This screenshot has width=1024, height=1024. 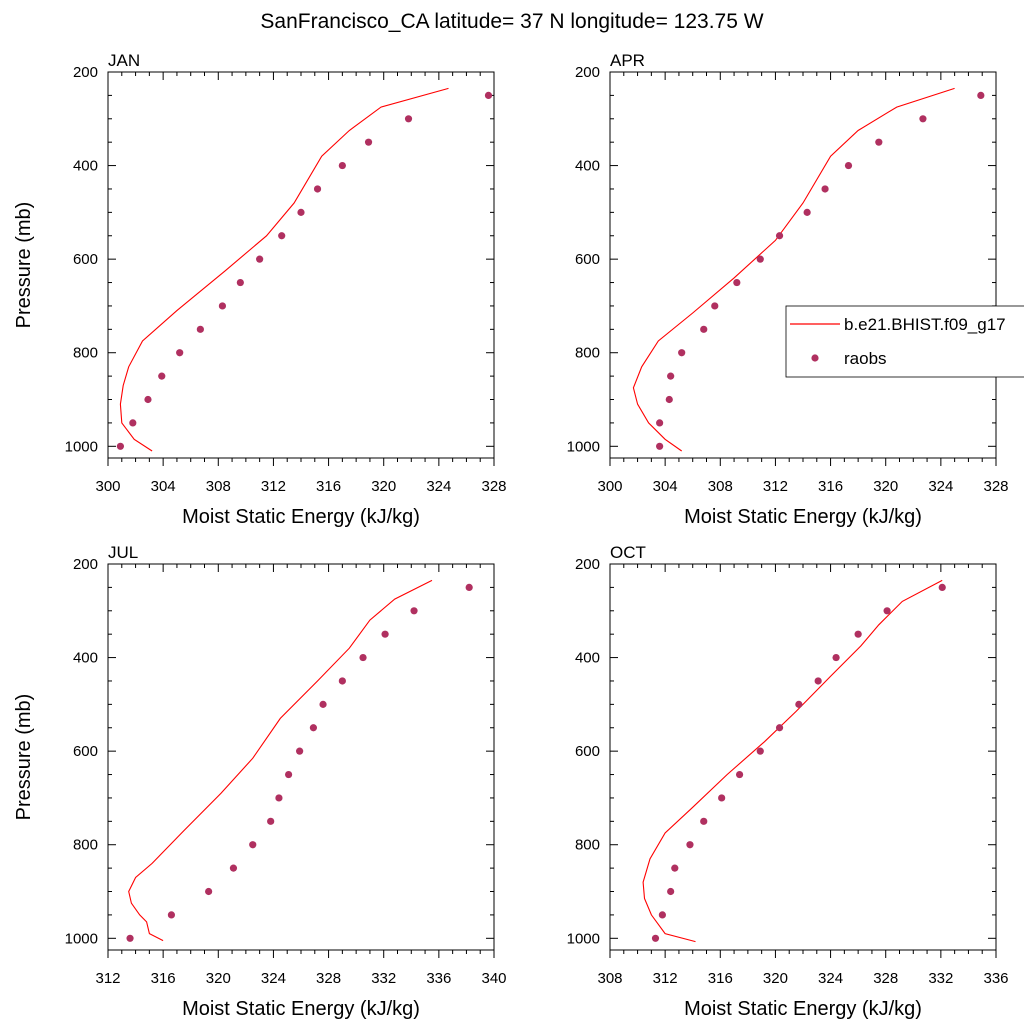 I want to click on legend-marker-swatch, so click(x=815, y=358).